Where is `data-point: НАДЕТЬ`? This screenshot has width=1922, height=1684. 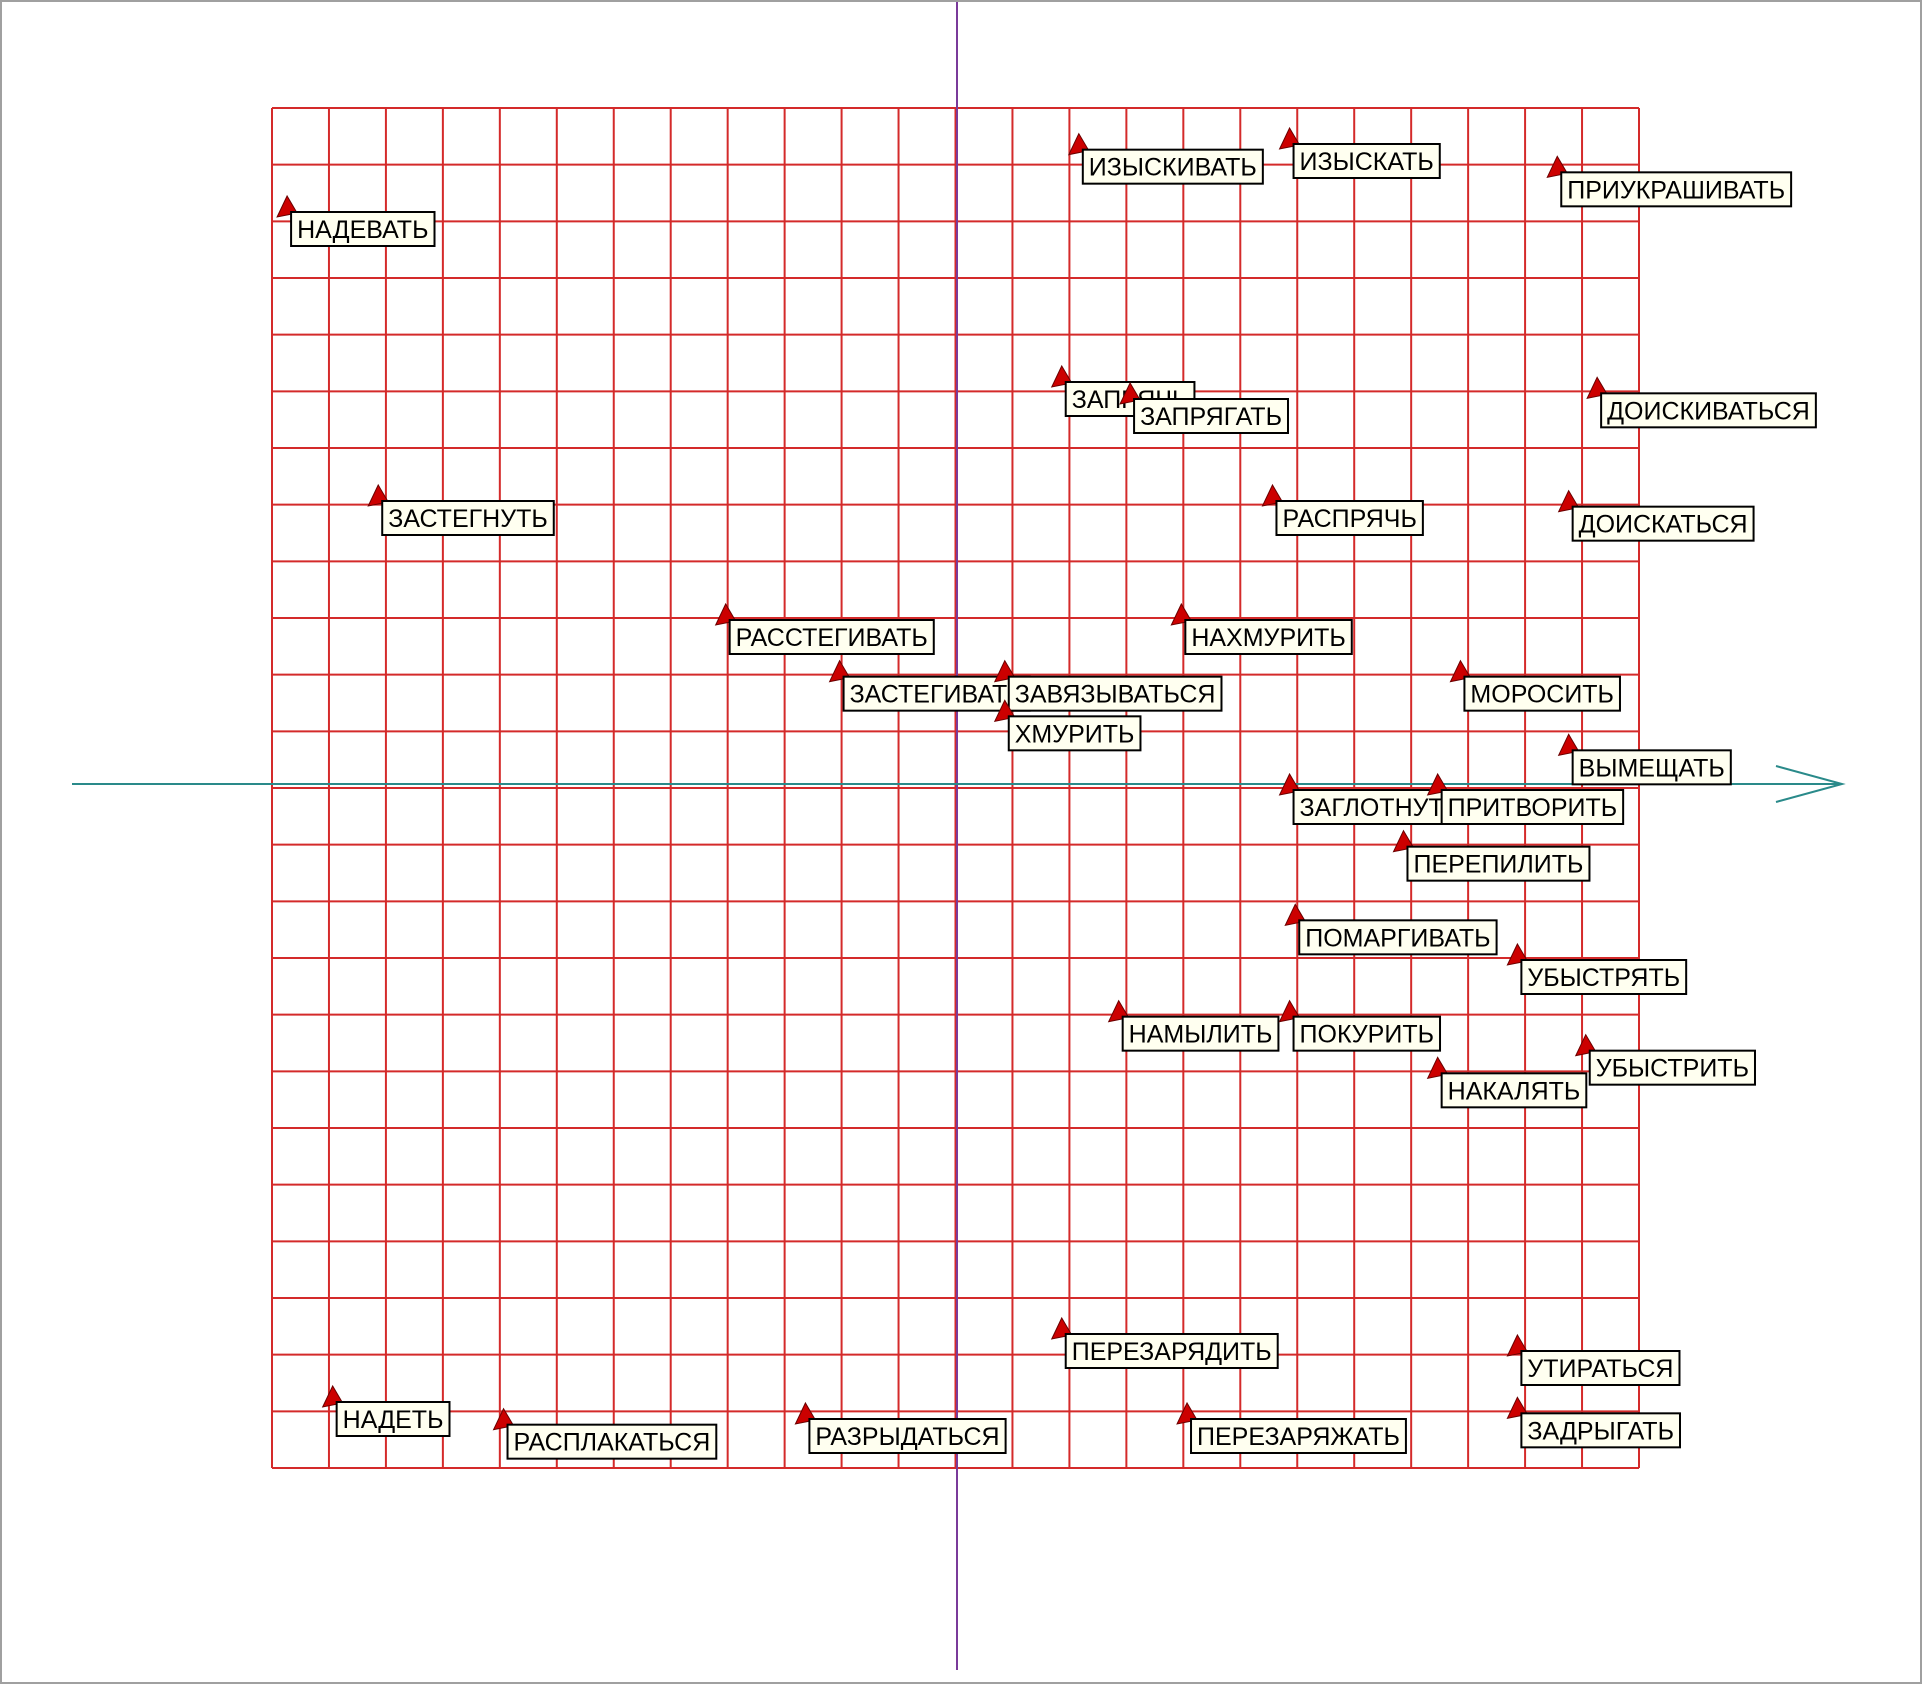
data-point: НАДЕТЬ is located at coordinates (386, 1410).